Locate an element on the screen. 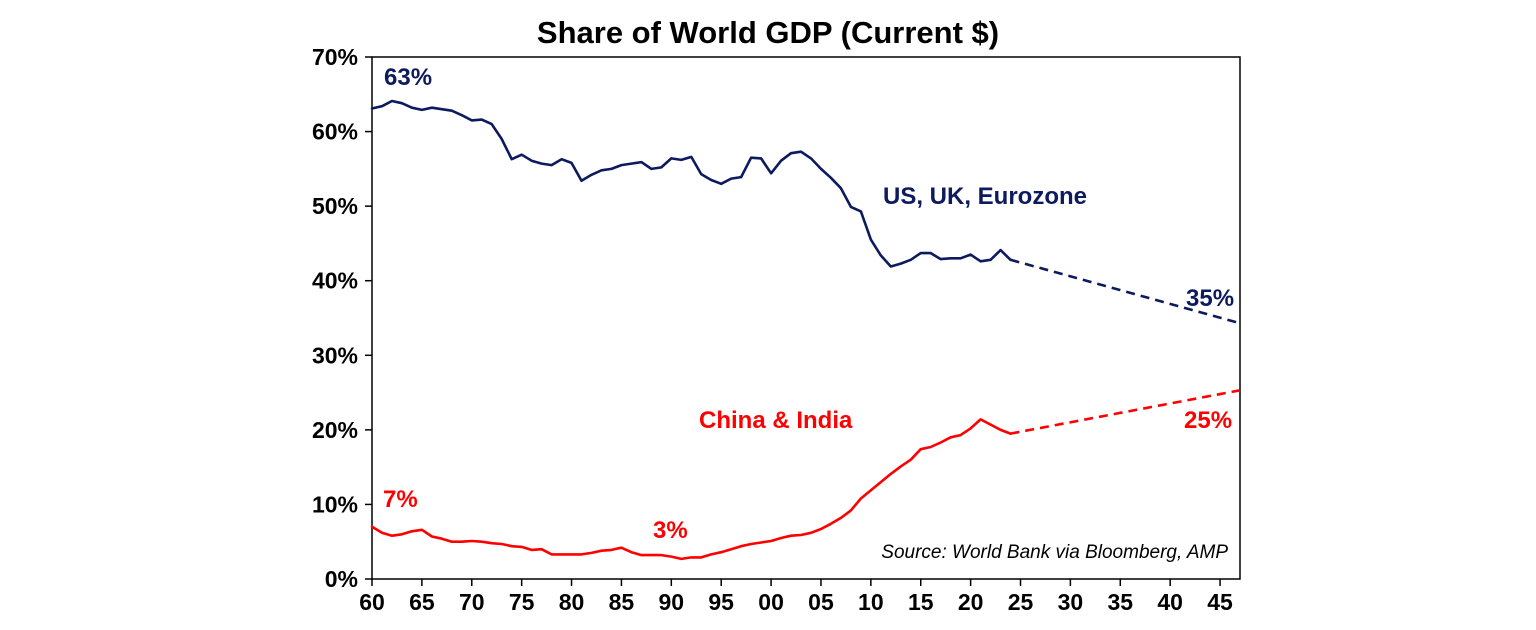 This screenshot has width=1536, height=630. chart-title: Share of World GDP (Current $) is located at coordinates (768, 32).